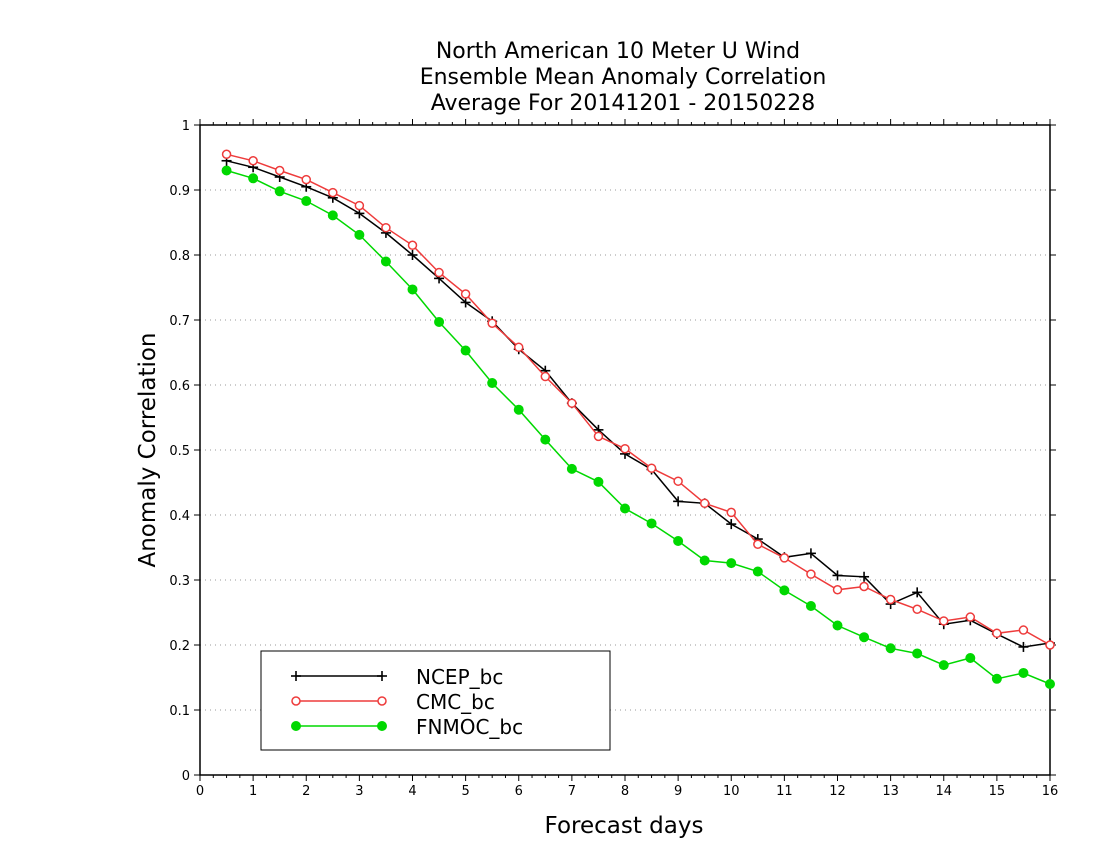 The image size is (1100, 850). What do you see at coordinates (179, 711) in the screenshot?
I see `y-tick-label: 0.1` at bounding box center [179, 711].